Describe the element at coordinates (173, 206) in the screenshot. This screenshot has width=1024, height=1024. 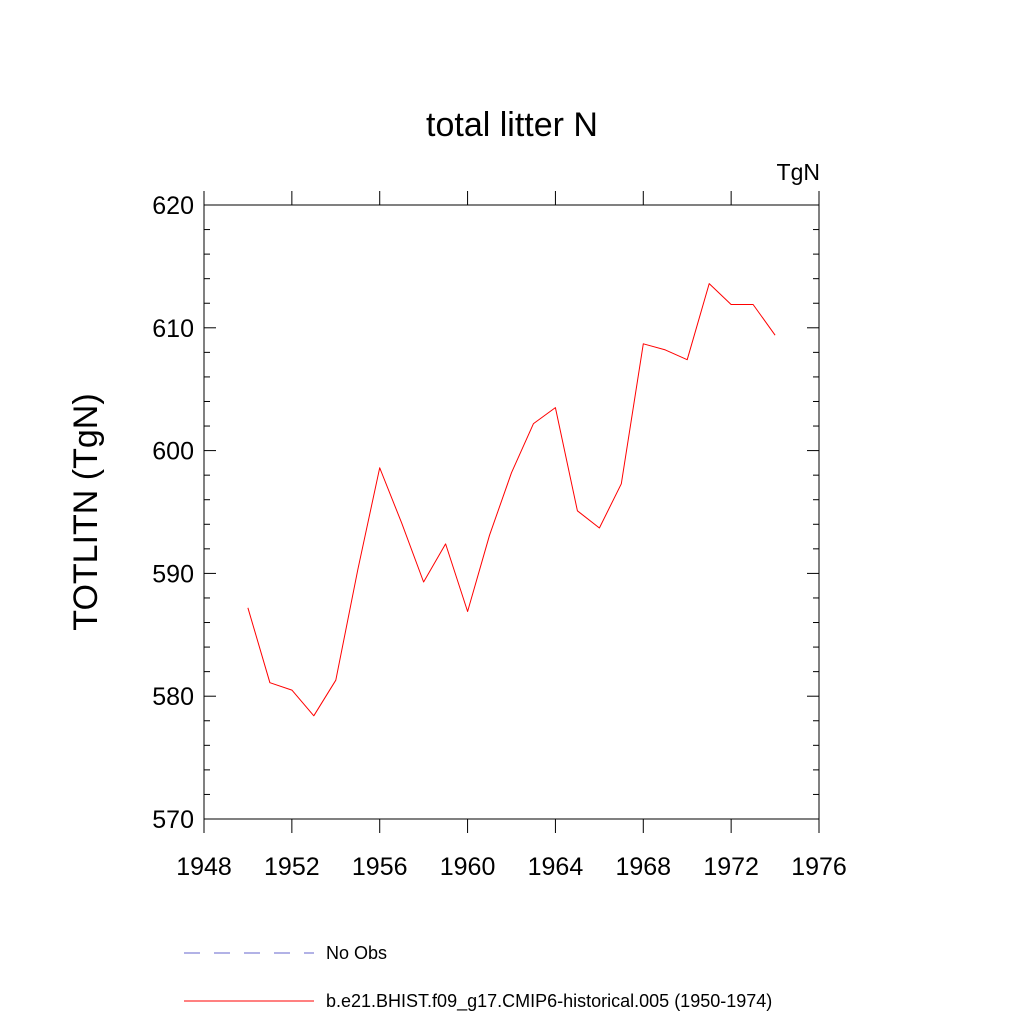
I see `y-tick-label: 620` at that location.